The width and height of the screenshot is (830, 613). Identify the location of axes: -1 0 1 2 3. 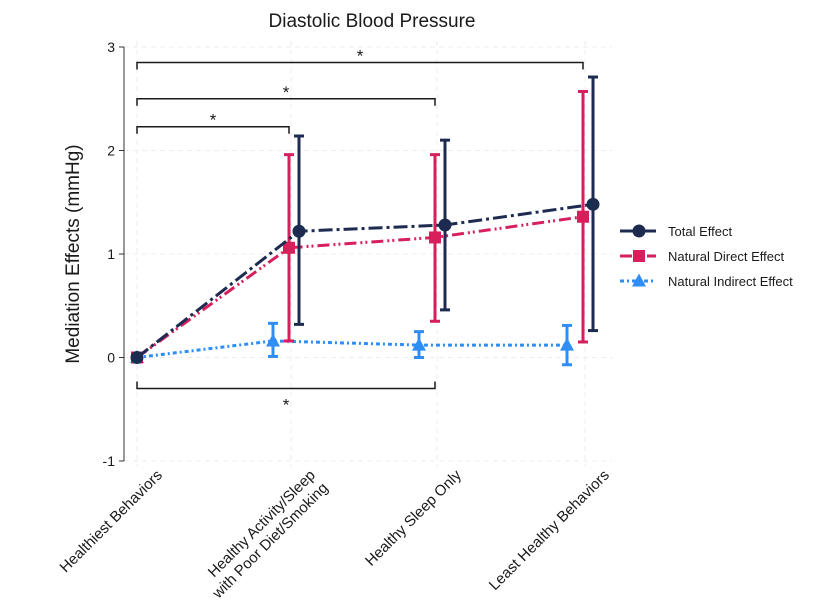
(114, 254).